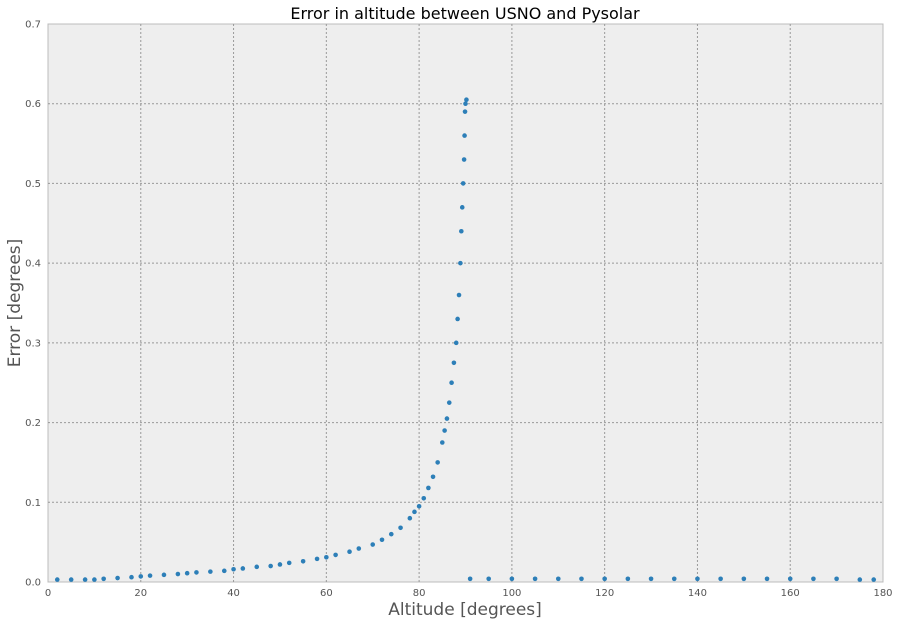  What do you see at coordinates (33, 304) in the screenshot?
I see `y-tick-labels: 0.0 0.1 0.2 0.3 0.4 0.5 0.6 0.7` at bounding box center [33, 304].